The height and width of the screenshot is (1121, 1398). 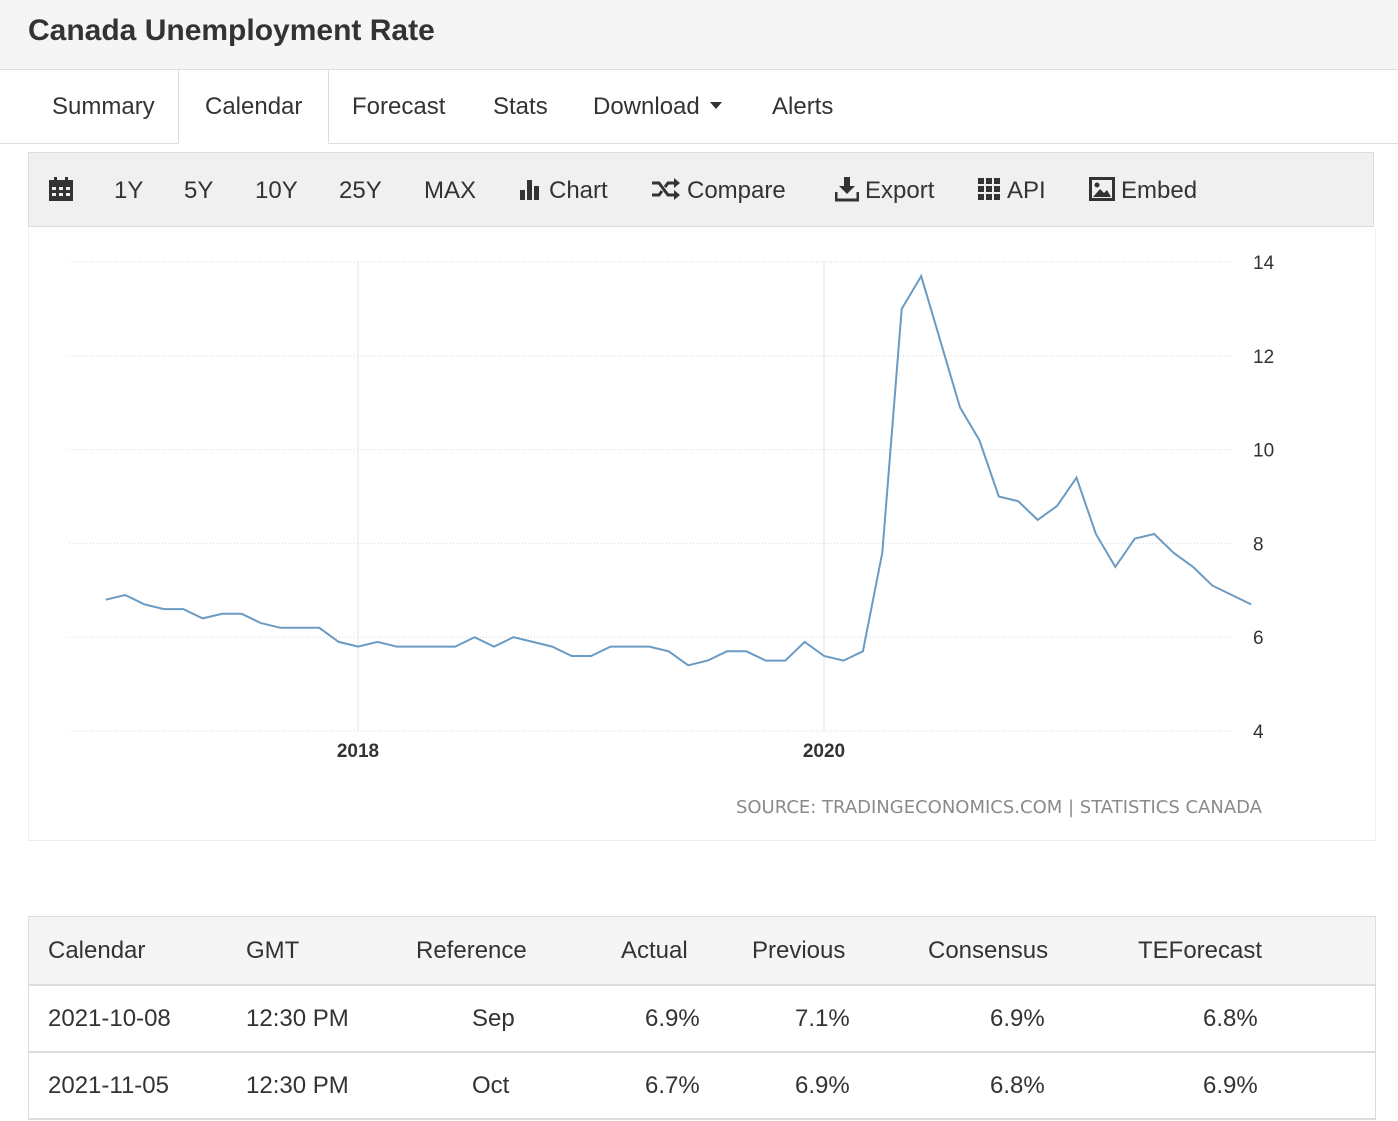 I want to click on tab-forecast: Forecast, so click(x=399, y=106).